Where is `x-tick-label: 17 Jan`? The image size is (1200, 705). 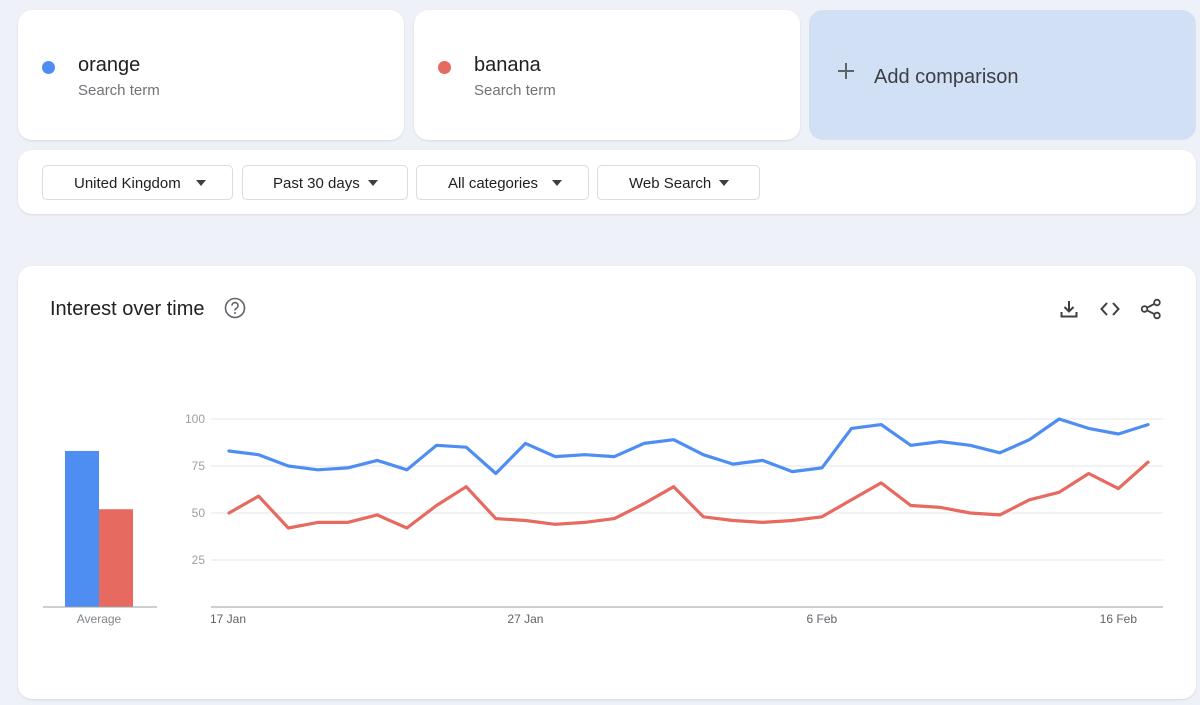 x-tick-label: 17 Jan is located at coordinates (228, 619).